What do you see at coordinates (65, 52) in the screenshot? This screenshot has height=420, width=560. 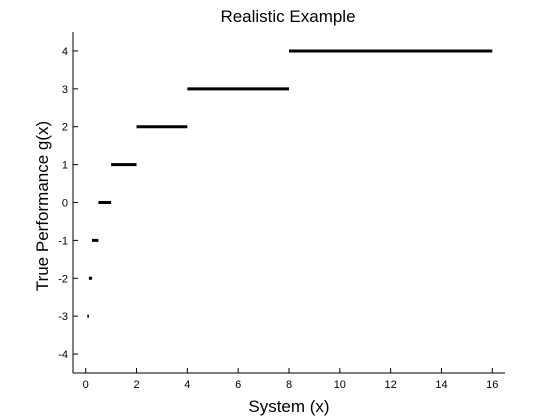 I see `y-tick-label: 4` at bounding box center [65, 52].